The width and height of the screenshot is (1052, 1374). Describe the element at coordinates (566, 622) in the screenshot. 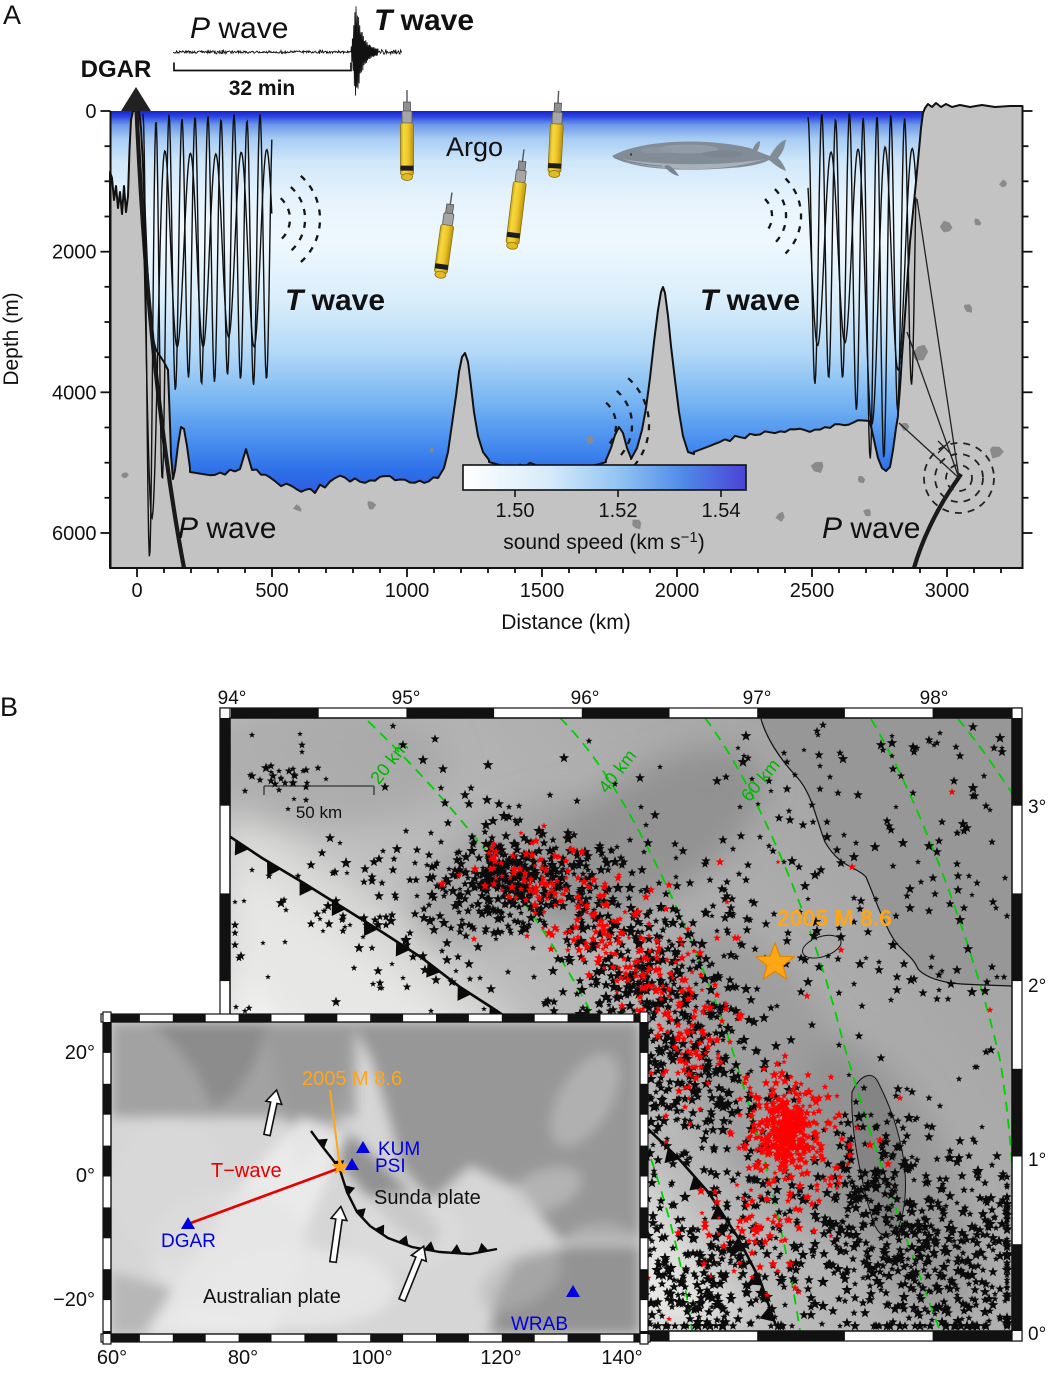

I see `svg-text: Distance (km)` at that location.